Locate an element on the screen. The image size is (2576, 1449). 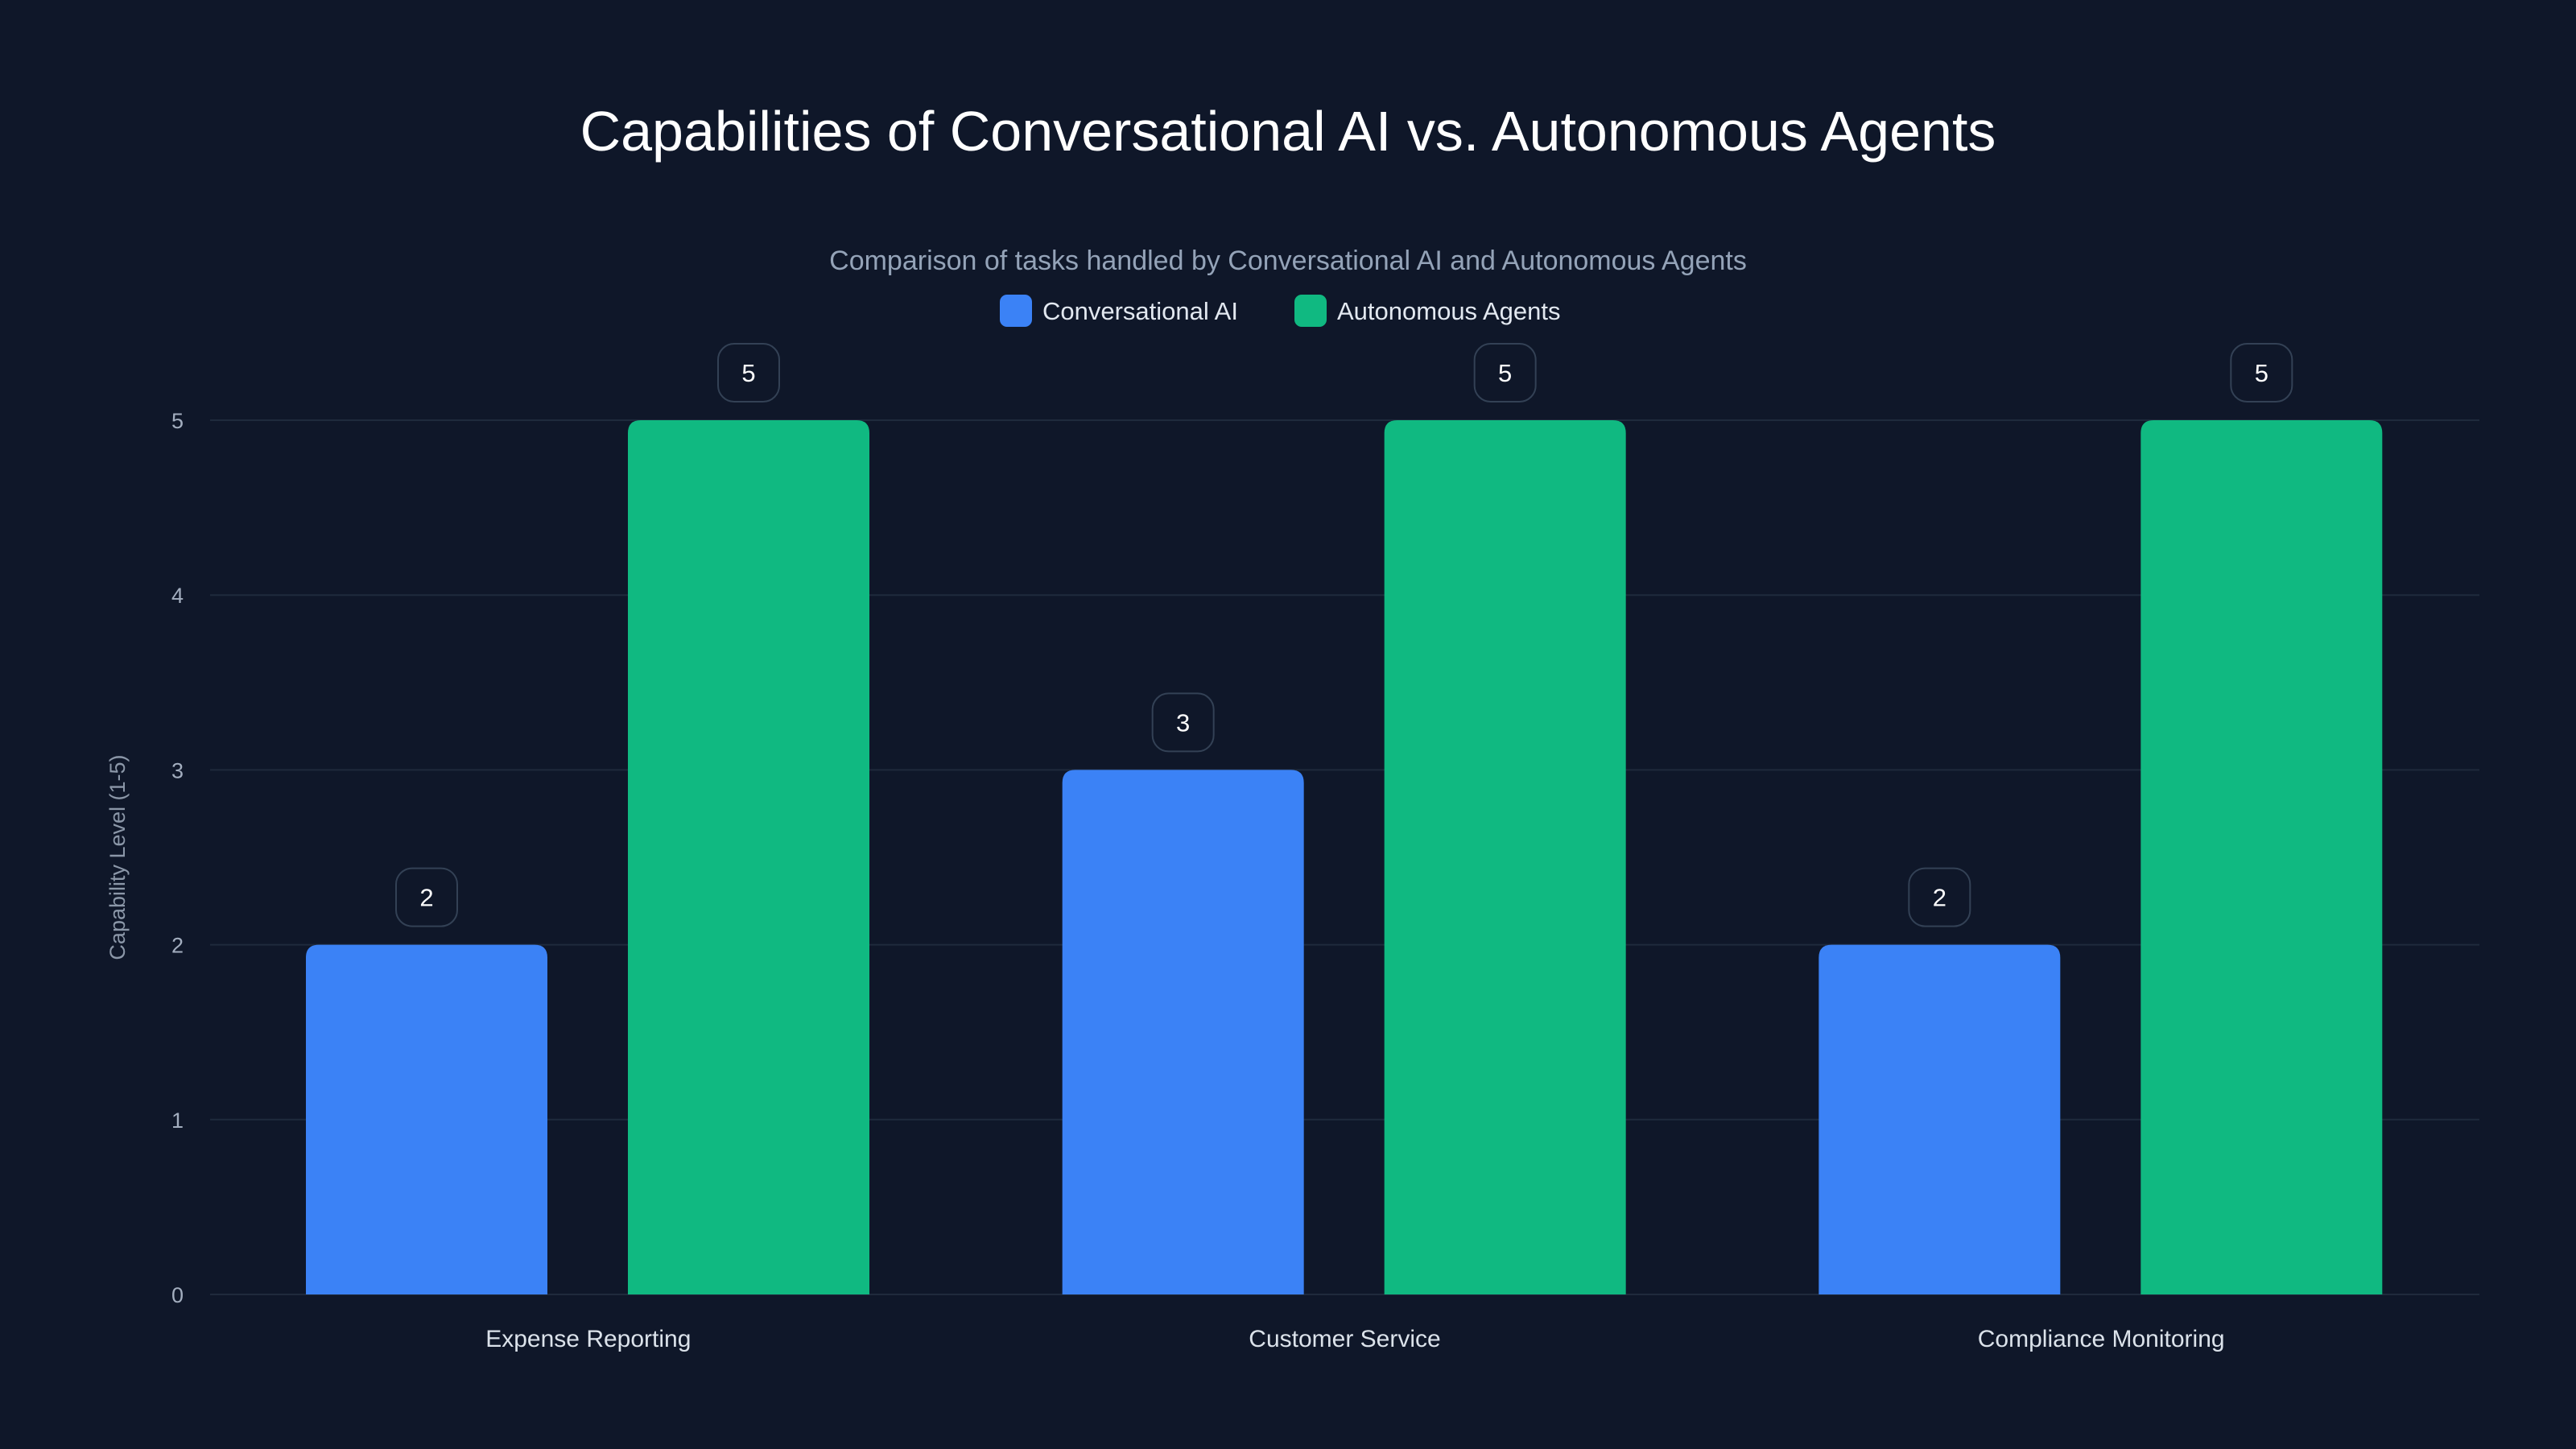
data-label: 3 is located at coordinates (1183, 722).